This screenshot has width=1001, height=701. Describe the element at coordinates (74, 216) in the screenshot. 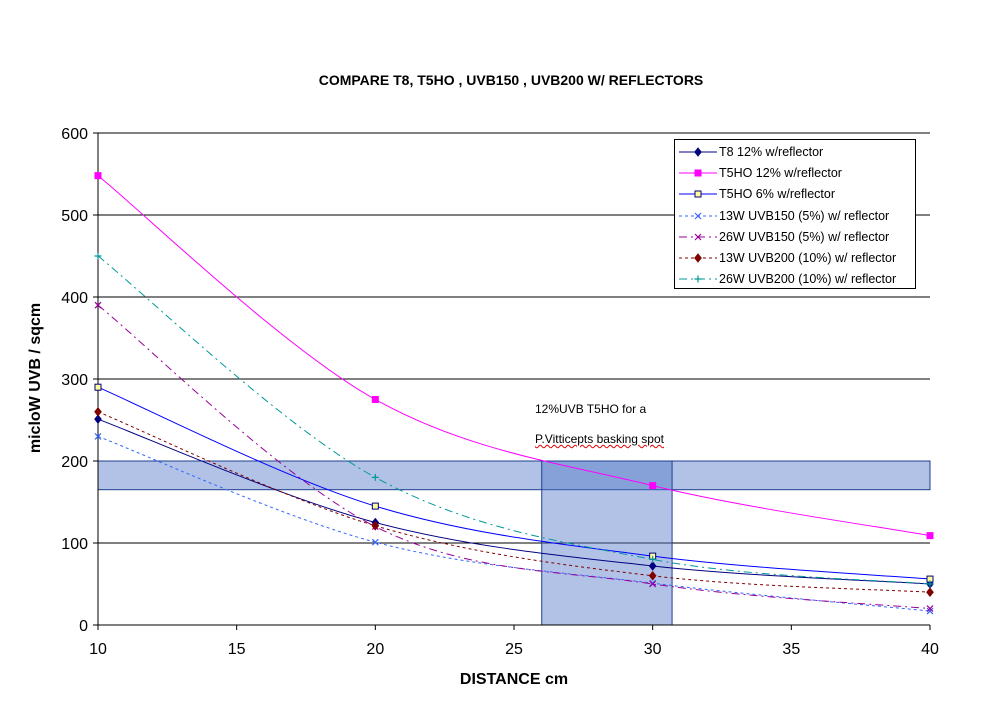

I see `y-tick-label-500: 500` at that location.